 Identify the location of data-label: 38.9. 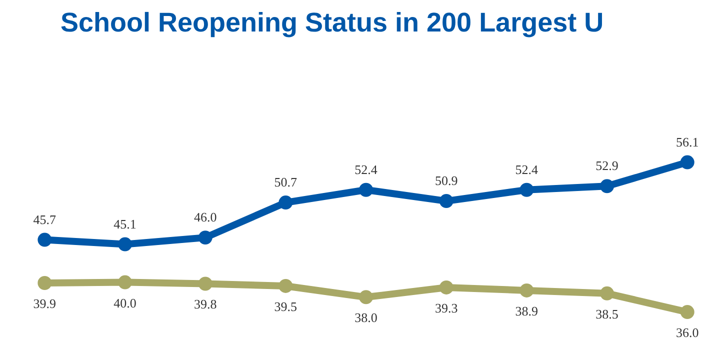
(526, 310).